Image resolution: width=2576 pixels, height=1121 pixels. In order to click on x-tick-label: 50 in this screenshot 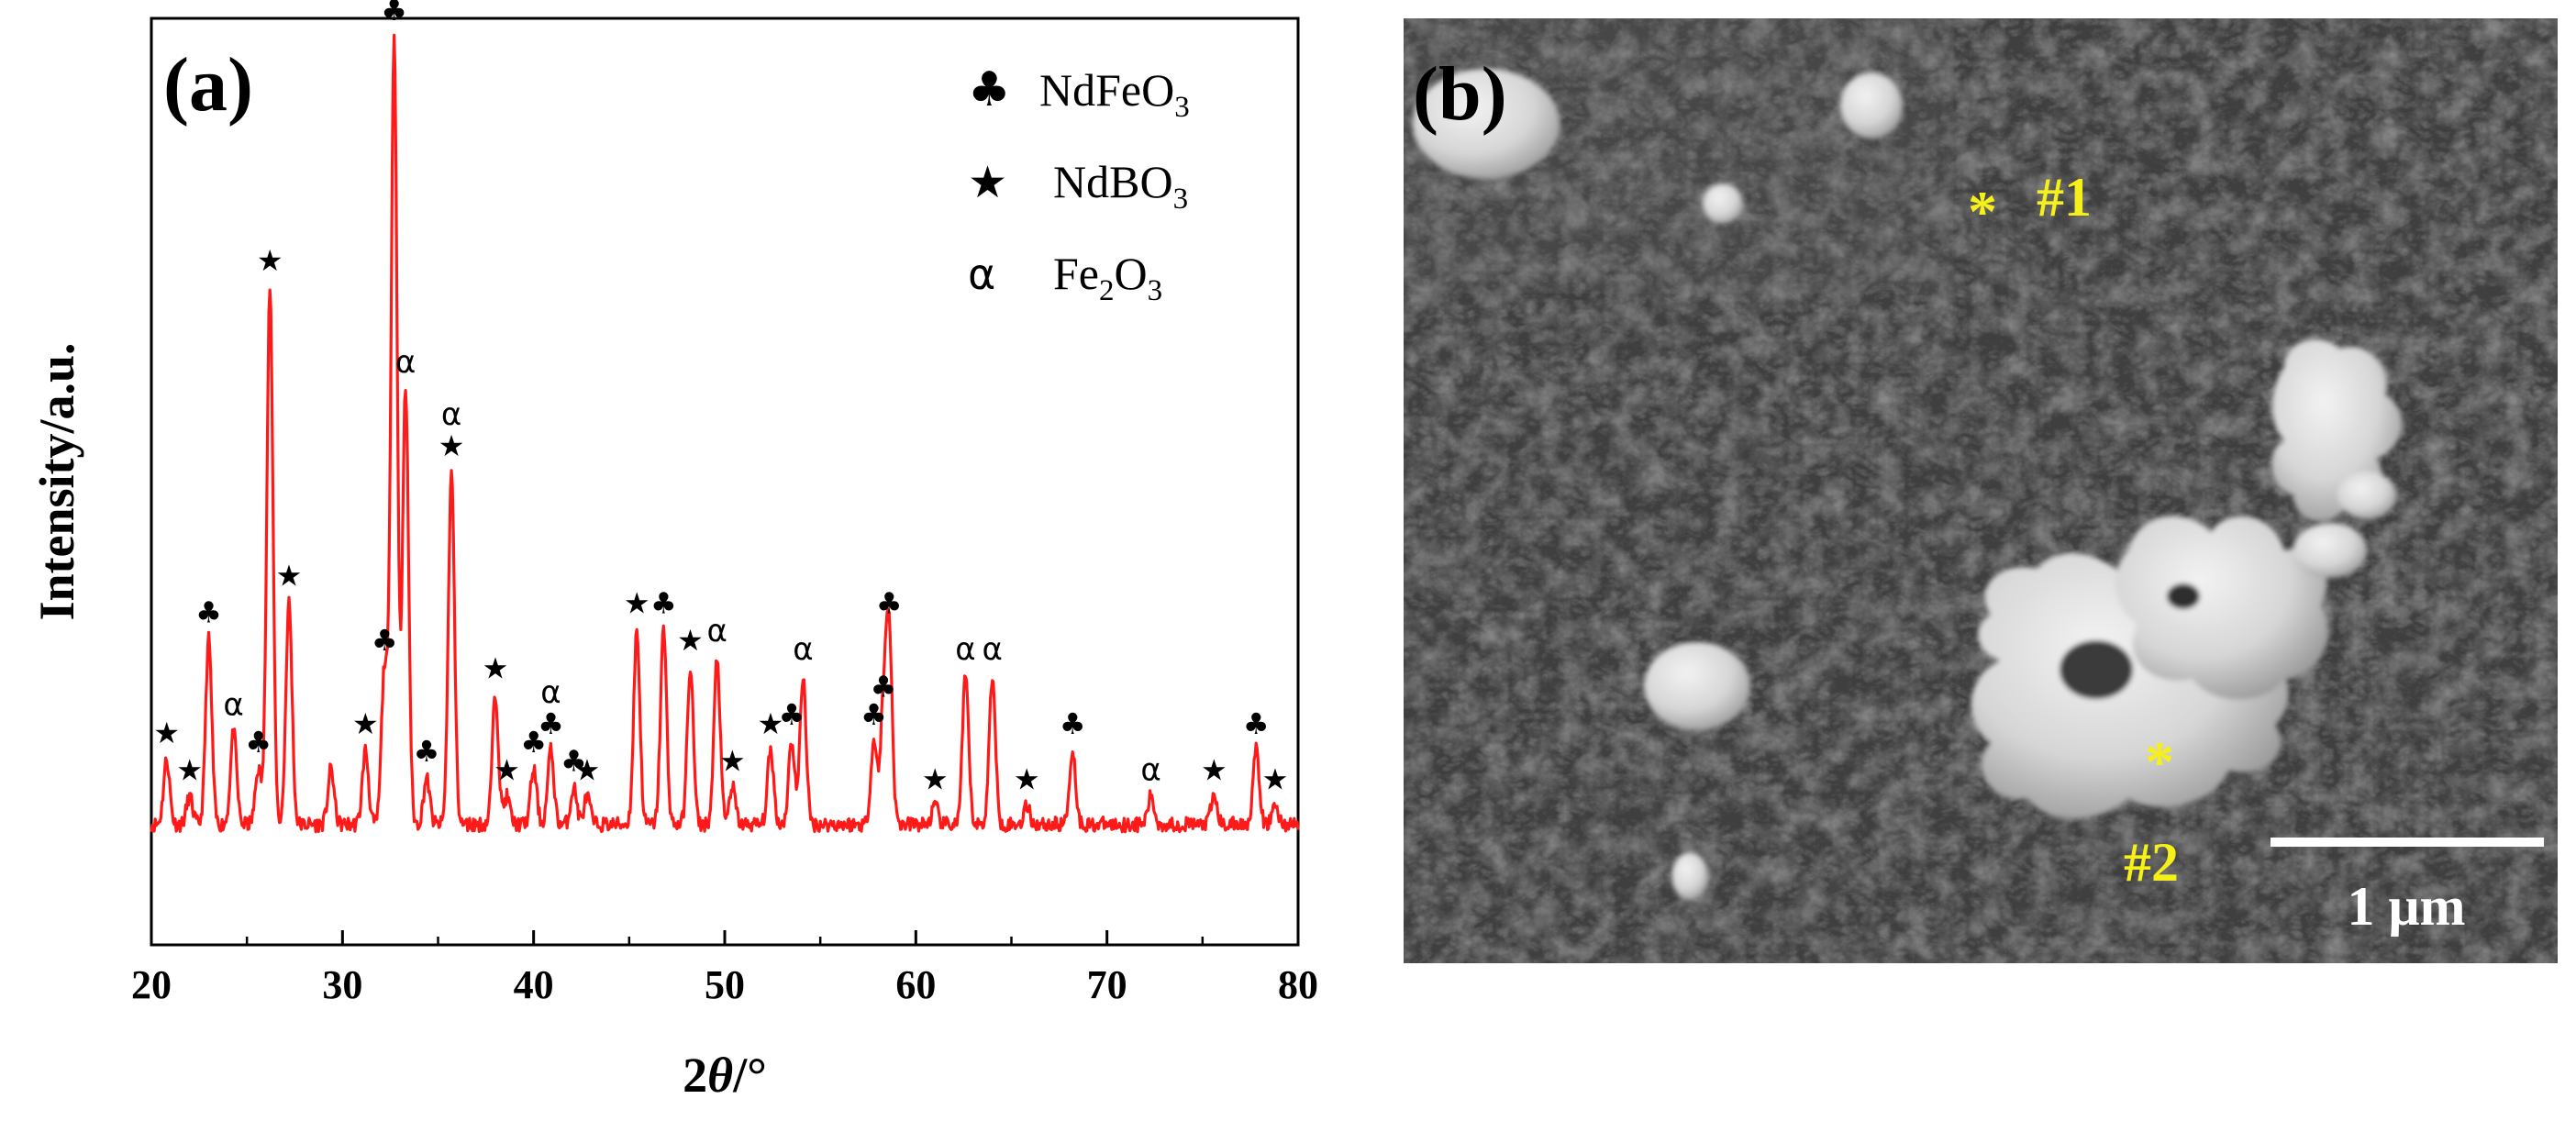, I will do `click(725, 984)`.